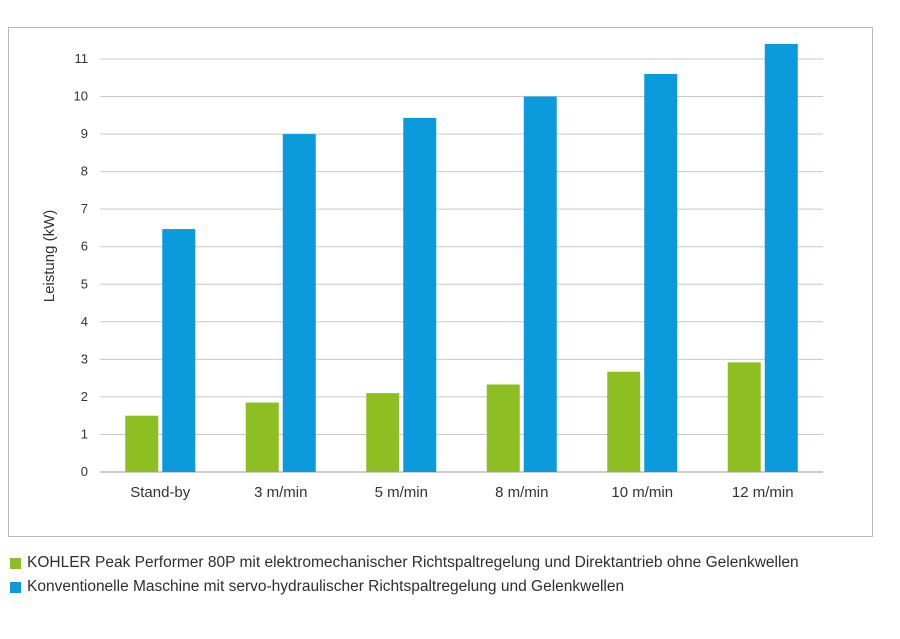 The width and height of the screenshot is (900, 639). What do you see at coordinates (521, 492) in the screenshot?
I see `x-tick-label: 8 m/min` at bounding box center [521, 492].